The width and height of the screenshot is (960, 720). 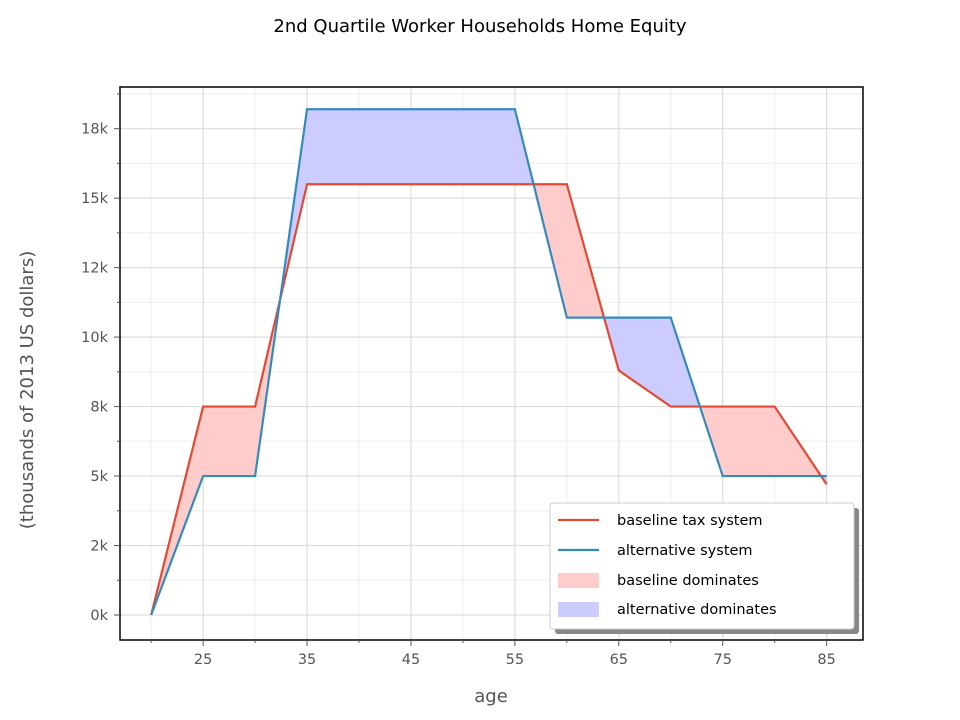 What do you see at coordinates (619, 660) in the screenshot?
I see `x-tick-label: 65` at bounding box center [619, 660].